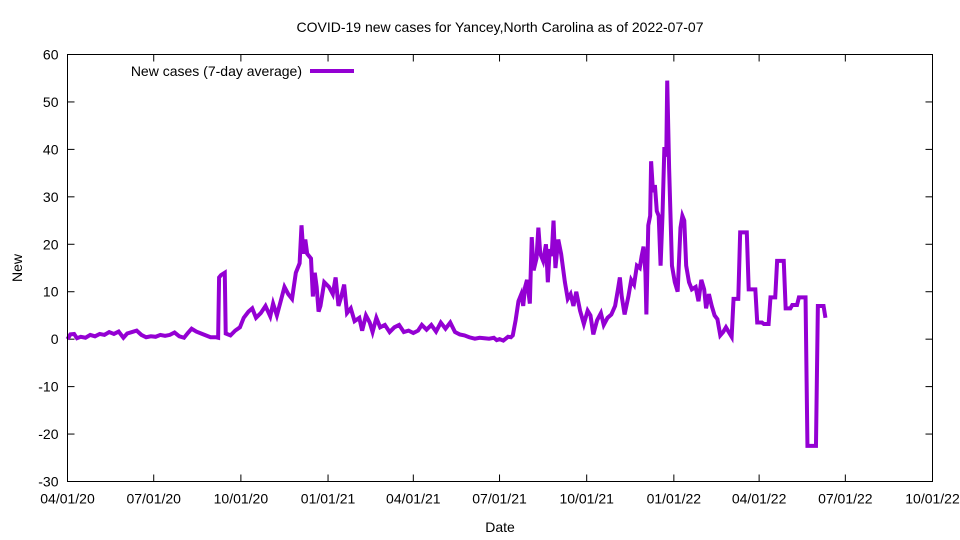 The width and height of the screenshot is (960, 540). What do you see at coordinates (759, 499) in the screenshot?
I see `x-tick-label: 04/01/22` at bounding box center [759, 499].